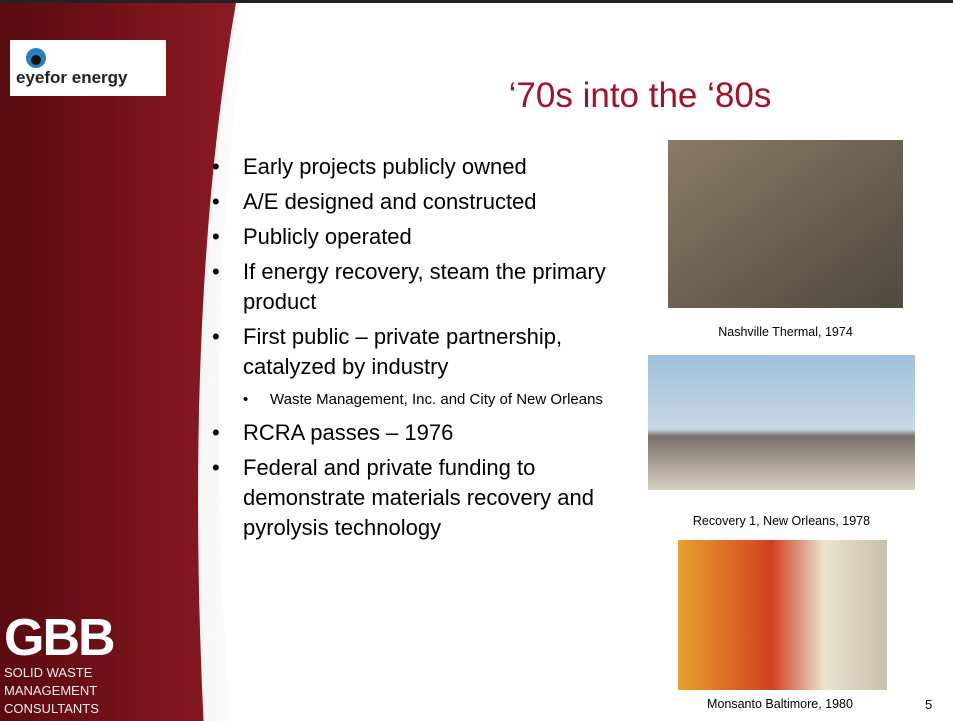 The height and width of the screenshot is (721, 953). Describe the element at coordinates (51, 708) in the screenshot. I see `gbb-line: CONSULTANTS` at that location.